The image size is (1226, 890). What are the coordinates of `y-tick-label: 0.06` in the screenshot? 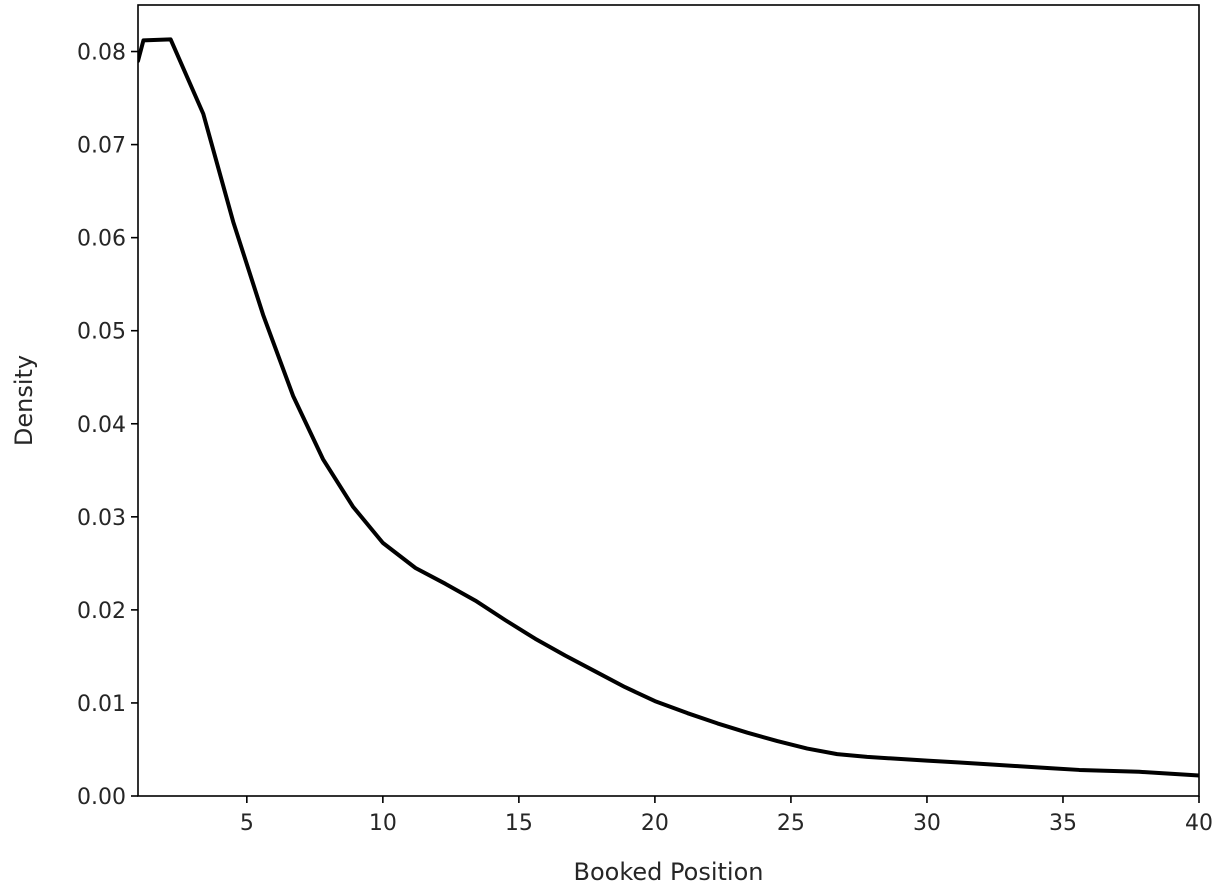 It's located at (101, 239).